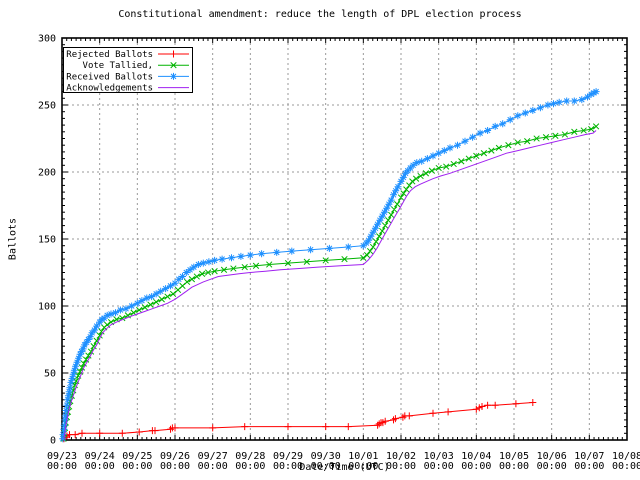 This screenshot has height=480, width=640. What do you see at coordinates (13, 239) in the screenshot?
I see `y-axis-label: Ballots` at bounding box center [13, 239].